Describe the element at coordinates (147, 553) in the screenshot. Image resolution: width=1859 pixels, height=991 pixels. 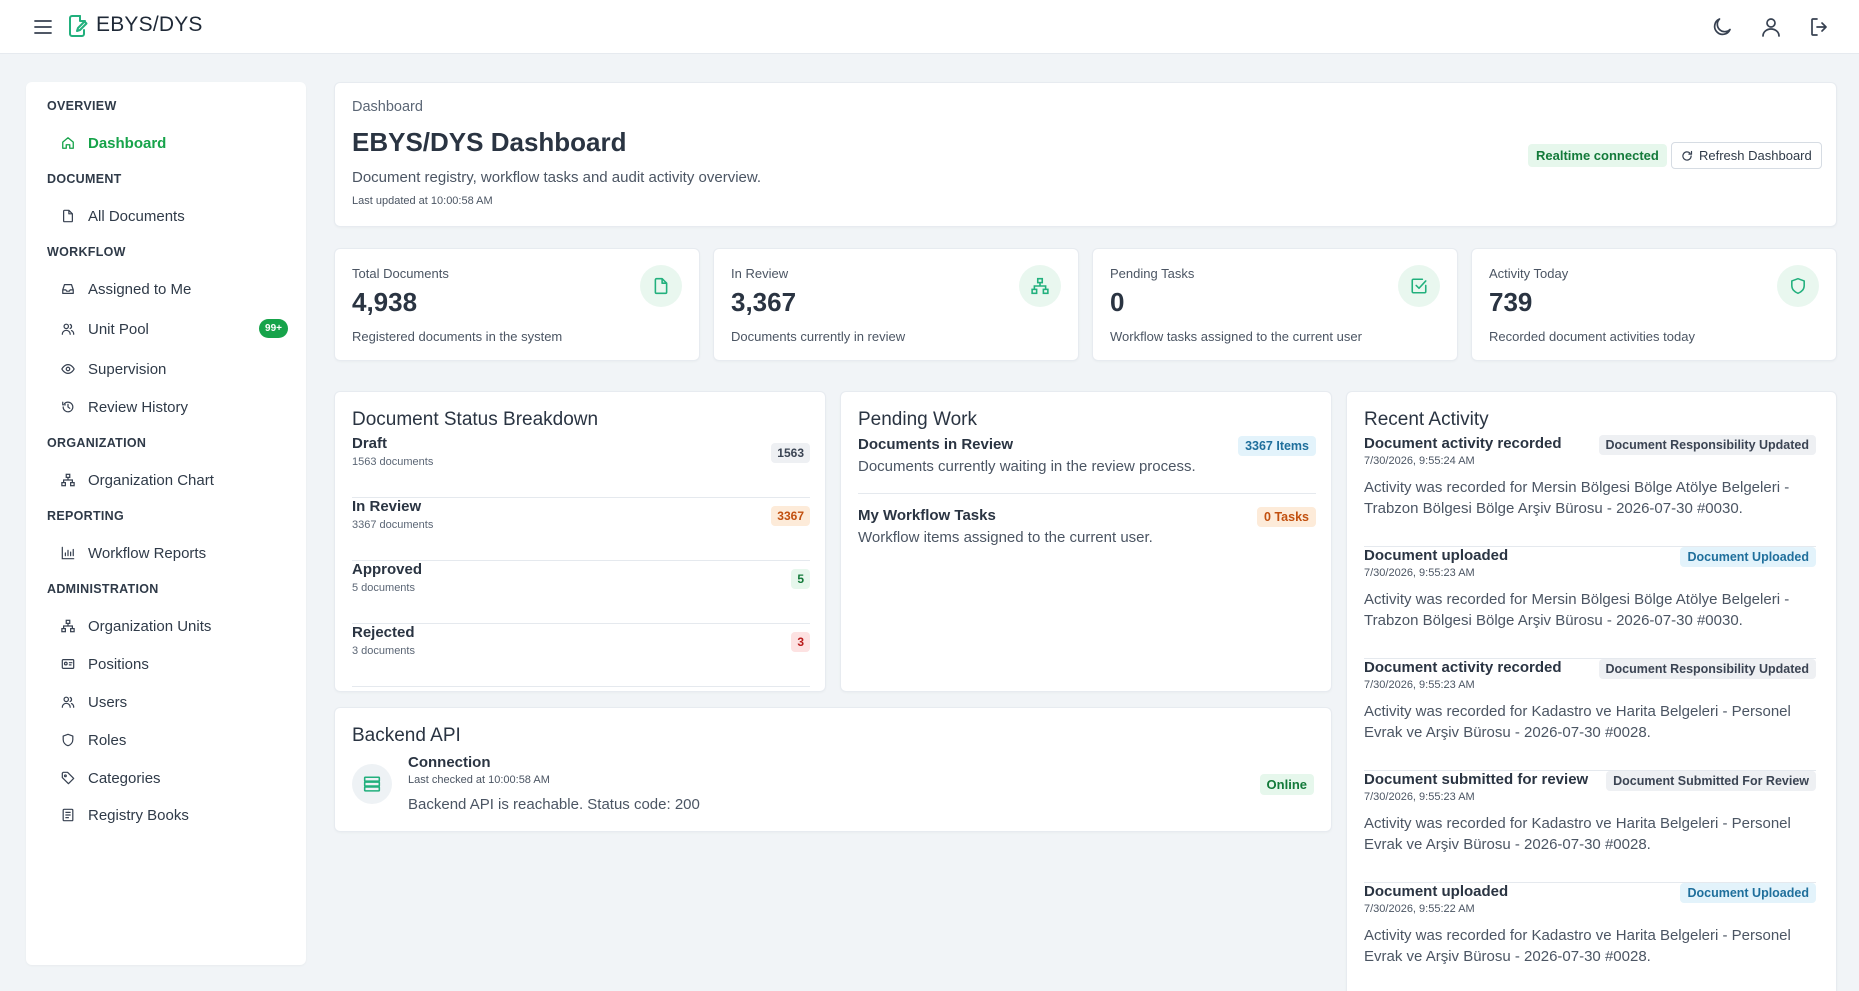
I see `sidebar-item-label: Workflow Reports` at that location.